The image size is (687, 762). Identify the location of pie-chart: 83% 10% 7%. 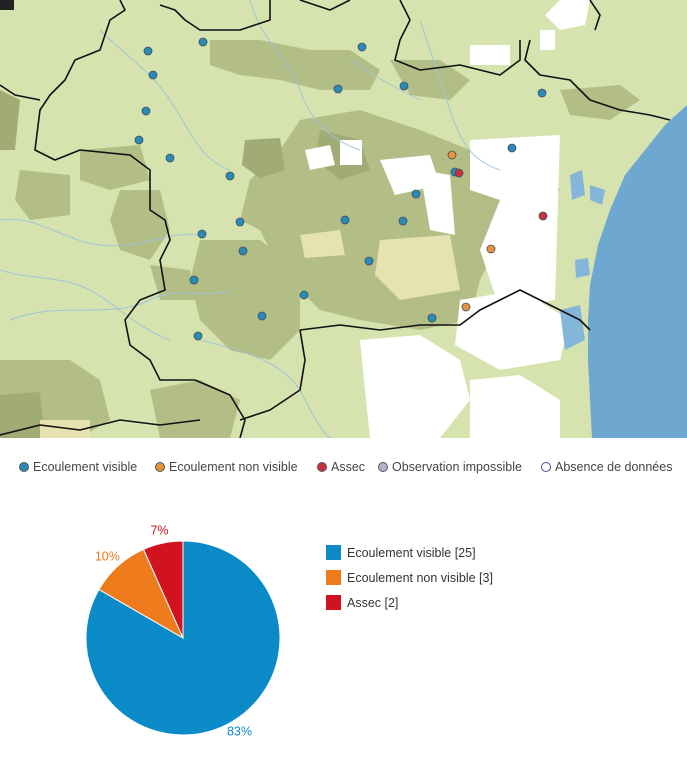
(183, 631).